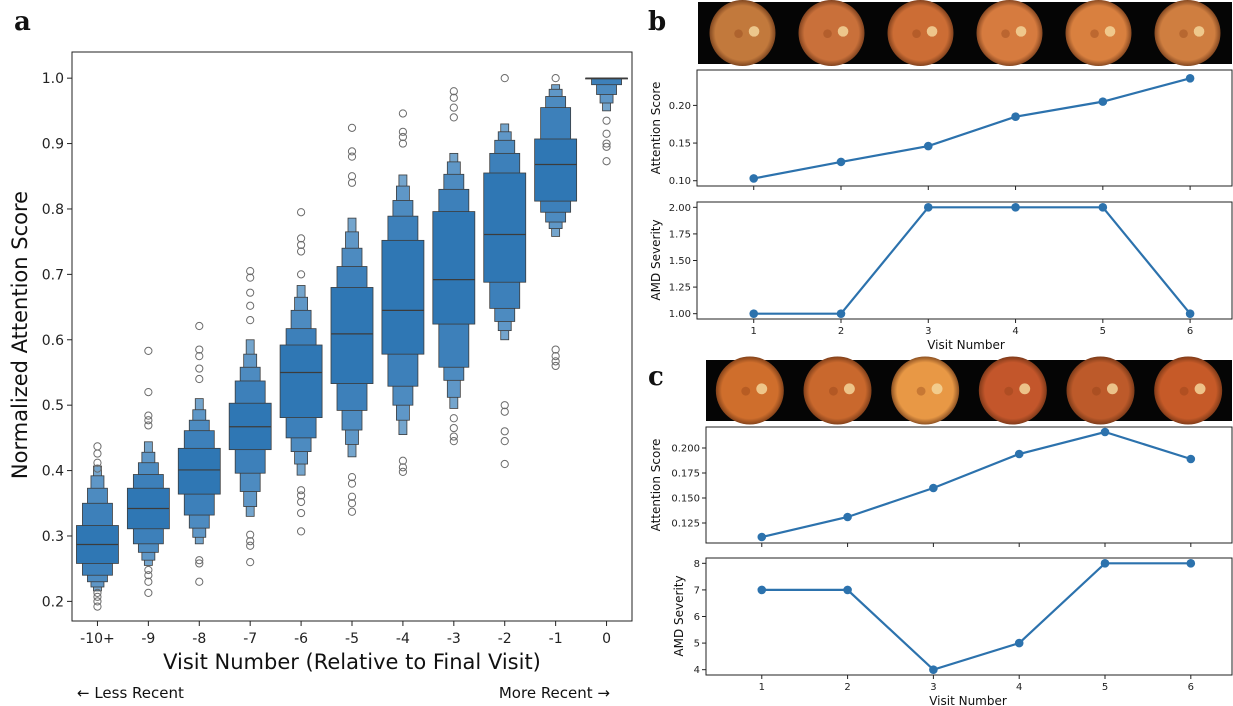 The width and height of the screenshot is (1233, 706). Describe the element at coordinates (847, 687) in the screenshot. I see `x-tick-label: 2` at that location.